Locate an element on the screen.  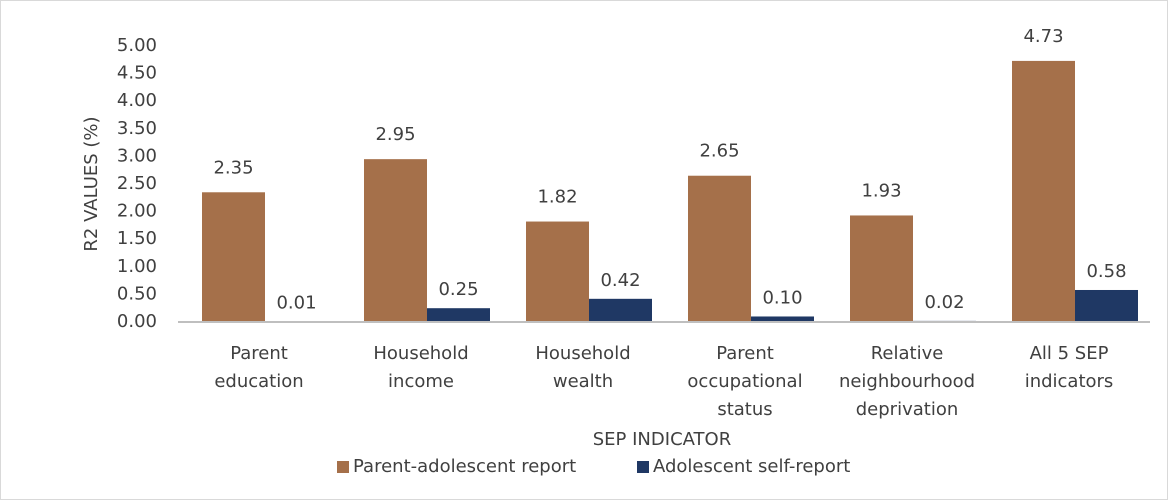
x-tick-label: Relative is located at coordinates (907, 353).